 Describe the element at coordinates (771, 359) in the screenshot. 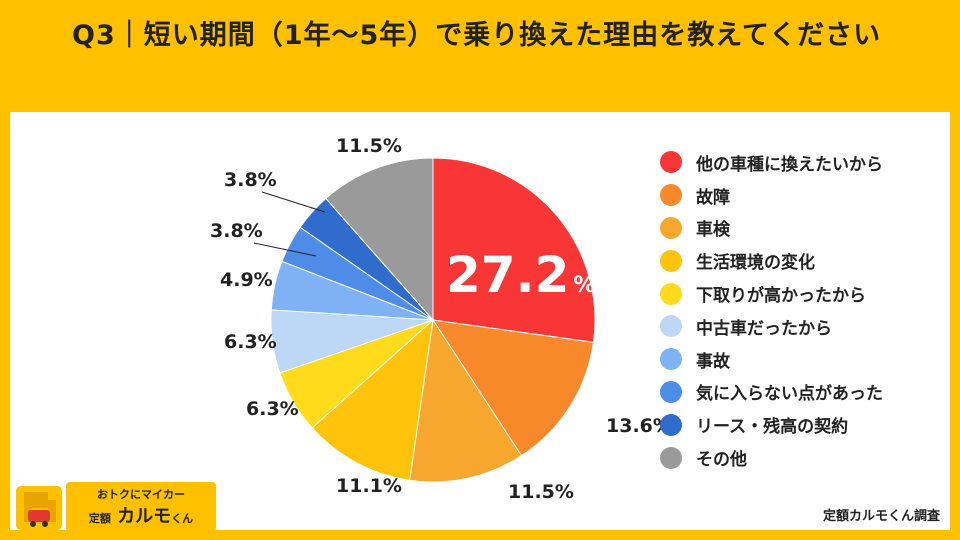

I see `legend-item: 事故` at that location.